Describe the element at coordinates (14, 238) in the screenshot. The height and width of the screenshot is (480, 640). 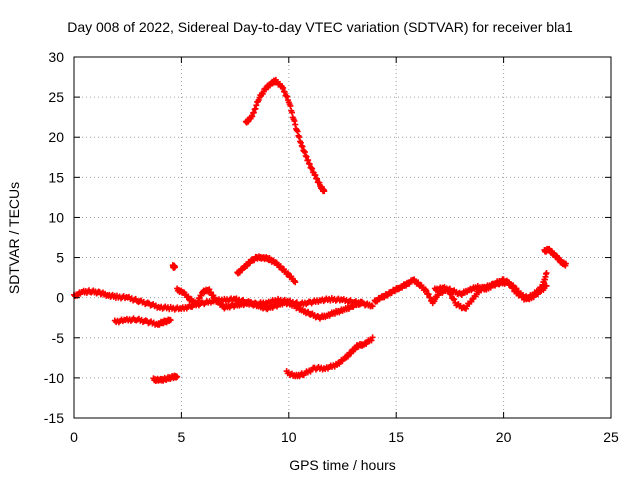
I see `y-axis-label: SDTVAR / TECUs` at that location.